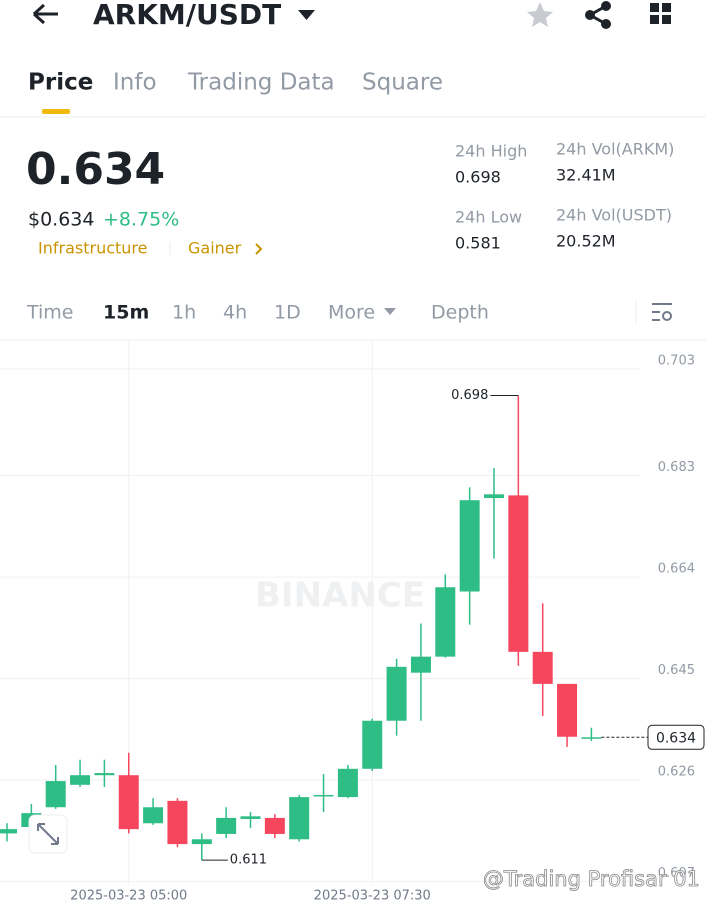 The width and height of the screenshot is (706, 902). What do you see at coordinates (676, 569) in the screenshot?
I see `y-tick-label: 0.664` at bounding box center [676, 569].